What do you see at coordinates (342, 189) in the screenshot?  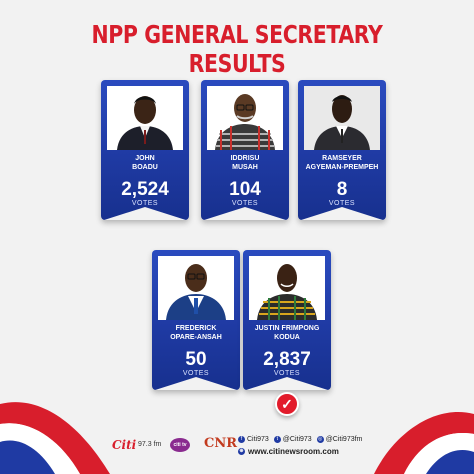 I see `vote-count: 8` at bounding box center [342, 189].